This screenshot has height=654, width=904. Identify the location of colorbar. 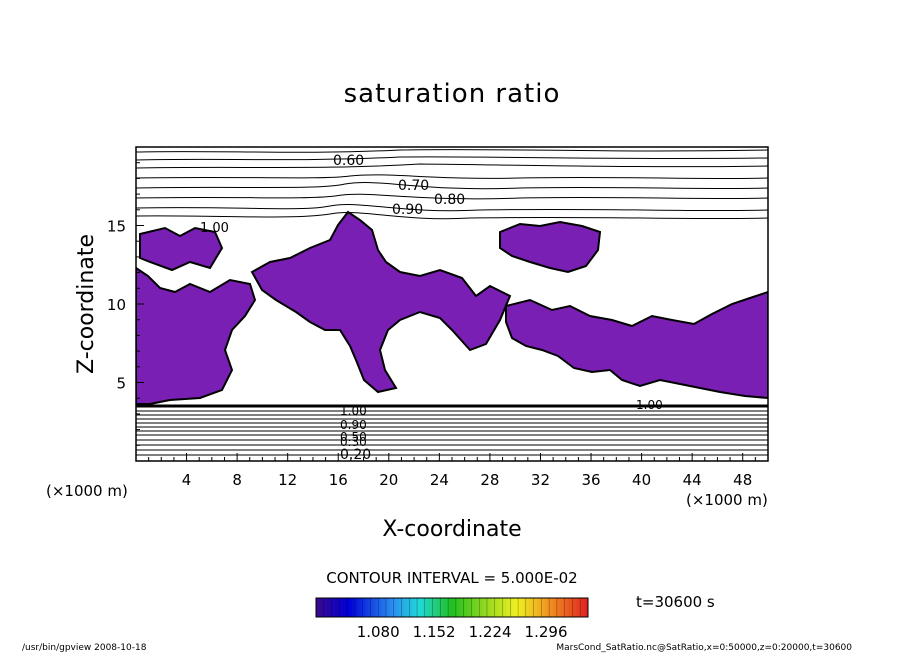
(452, 607).